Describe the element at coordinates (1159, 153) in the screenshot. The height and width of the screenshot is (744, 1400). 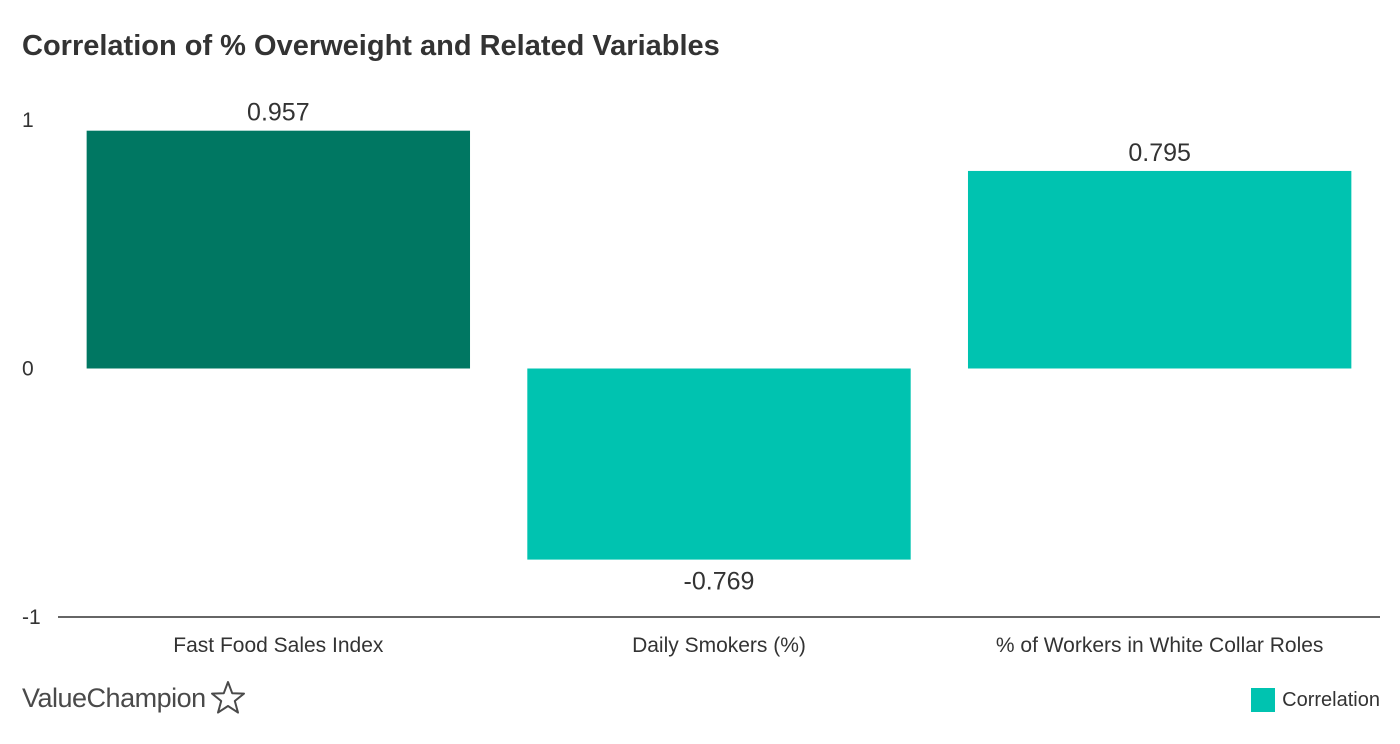
I see `data-label: 0.795` at that location.